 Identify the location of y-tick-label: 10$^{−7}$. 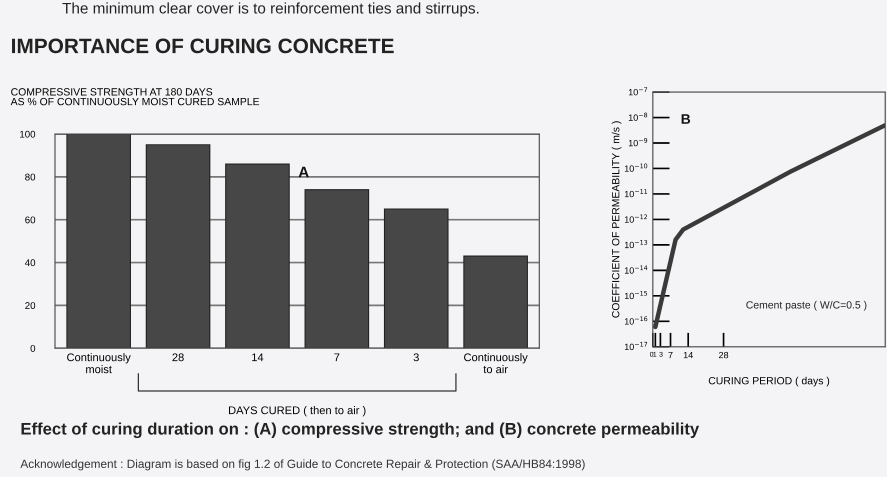
(638, 91).